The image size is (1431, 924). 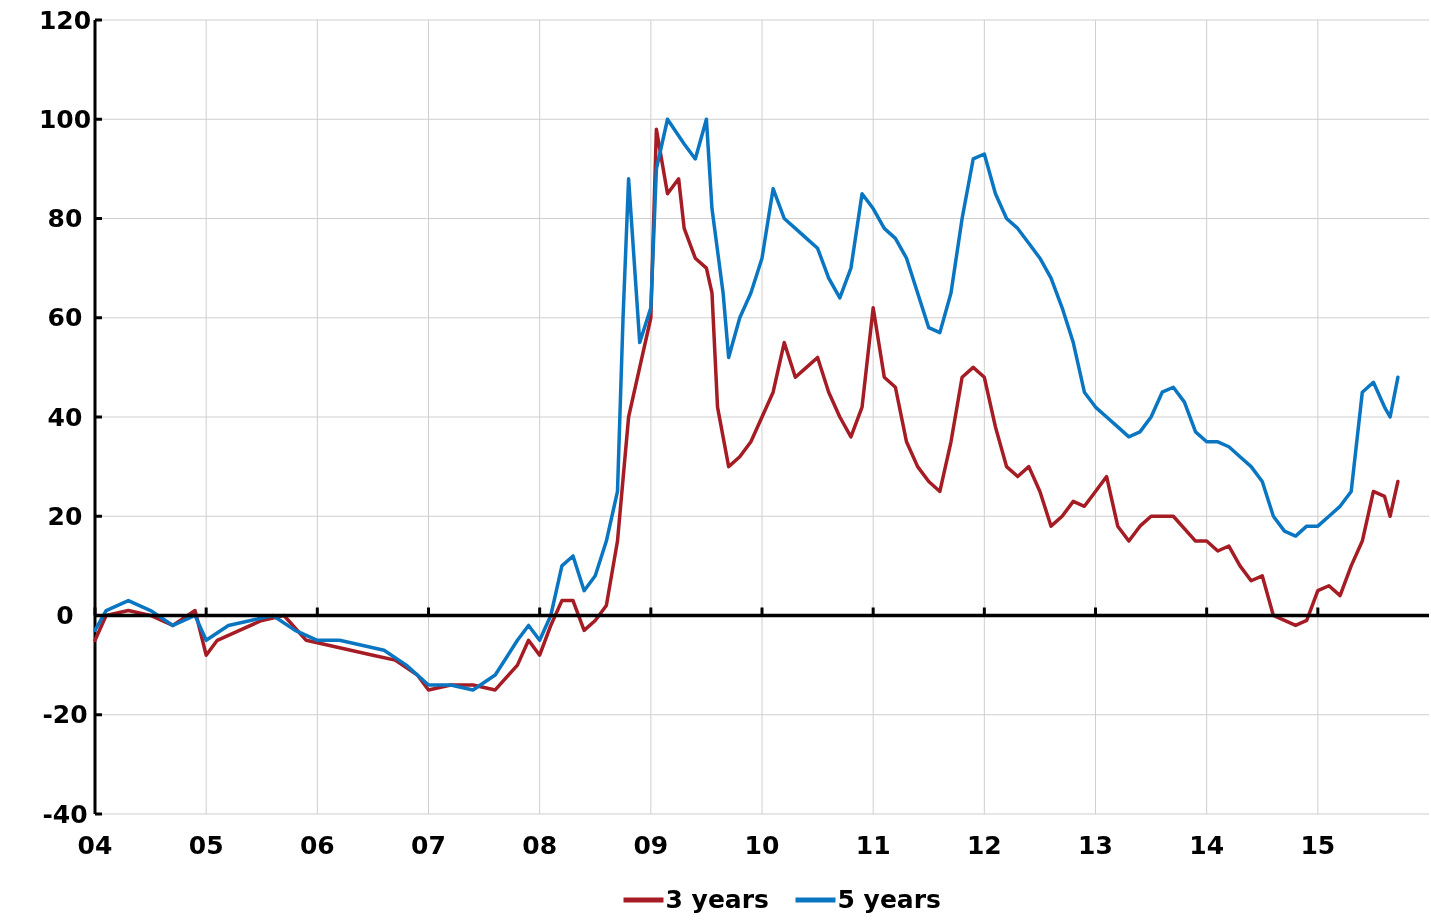 What do you see at coordinates (65, 516) in the screenshot?
I see `y-tick-label: 20` at bounding box center [65, 516].